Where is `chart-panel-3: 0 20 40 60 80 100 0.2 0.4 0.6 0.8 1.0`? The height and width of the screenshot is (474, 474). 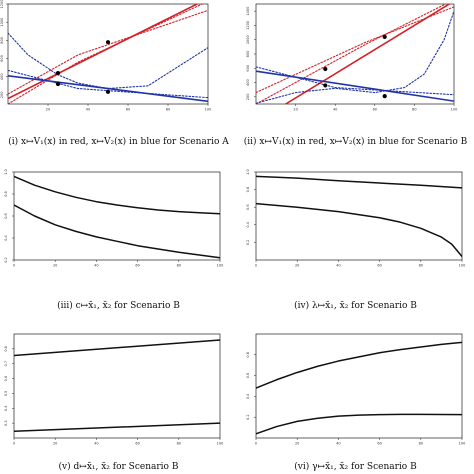 chart-panel-3: 0 20 40 60 80 100 0.2 0.4 0.6 0.8 1.0 is located at coordinates (113, 218).